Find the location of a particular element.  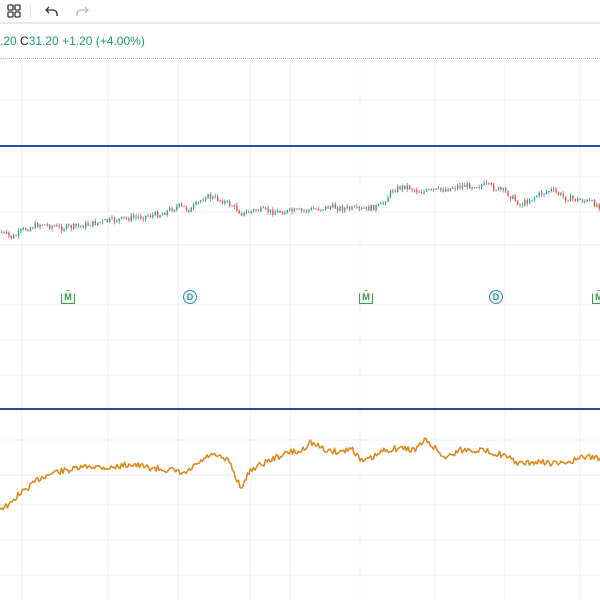

close-label: C is located at coordinates (24, 41).